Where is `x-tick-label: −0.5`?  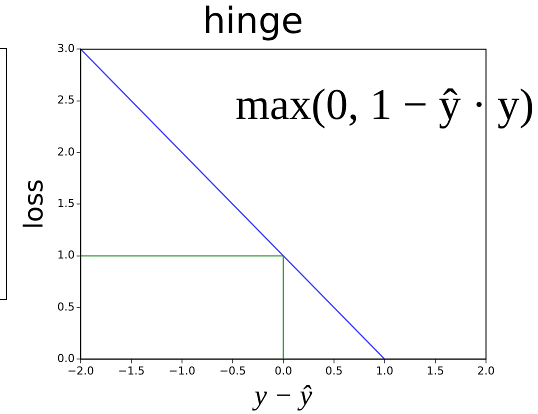 x-tick-label: −0.5 is located at coordinates (232, 371).